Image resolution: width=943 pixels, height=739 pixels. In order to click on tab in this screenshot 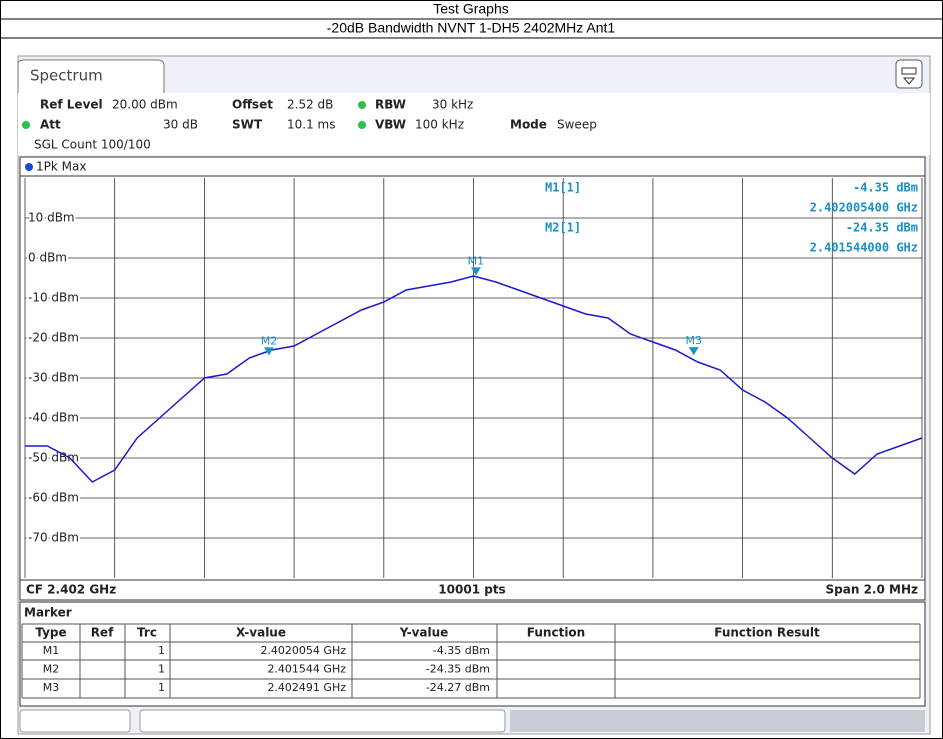, I will do `click(91, 76)`.